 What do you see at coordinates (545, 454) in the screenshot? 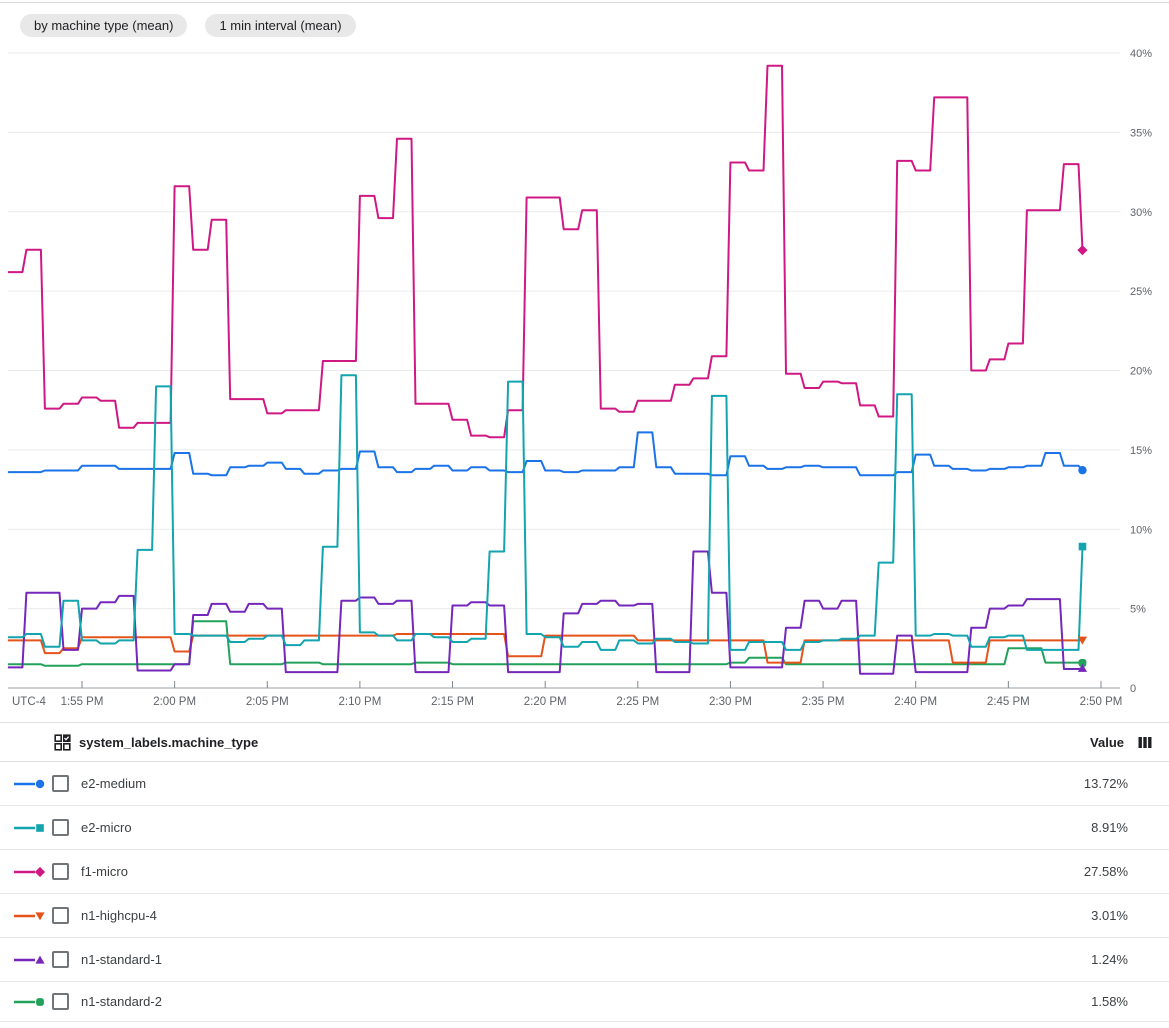
I see `series-line-e2-medium` at bounding box center [545, 454].